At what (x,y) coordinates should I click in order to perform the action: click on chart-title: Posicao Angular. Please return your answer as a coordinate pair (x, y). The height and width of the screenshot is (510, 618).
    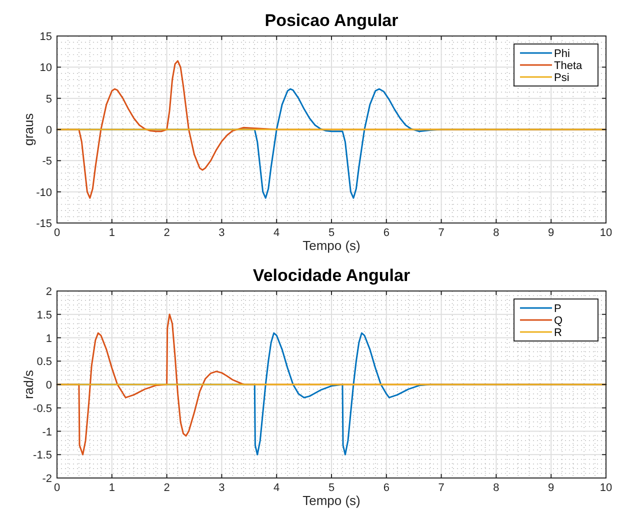
    Looking at the image, I should click on (331, 20).